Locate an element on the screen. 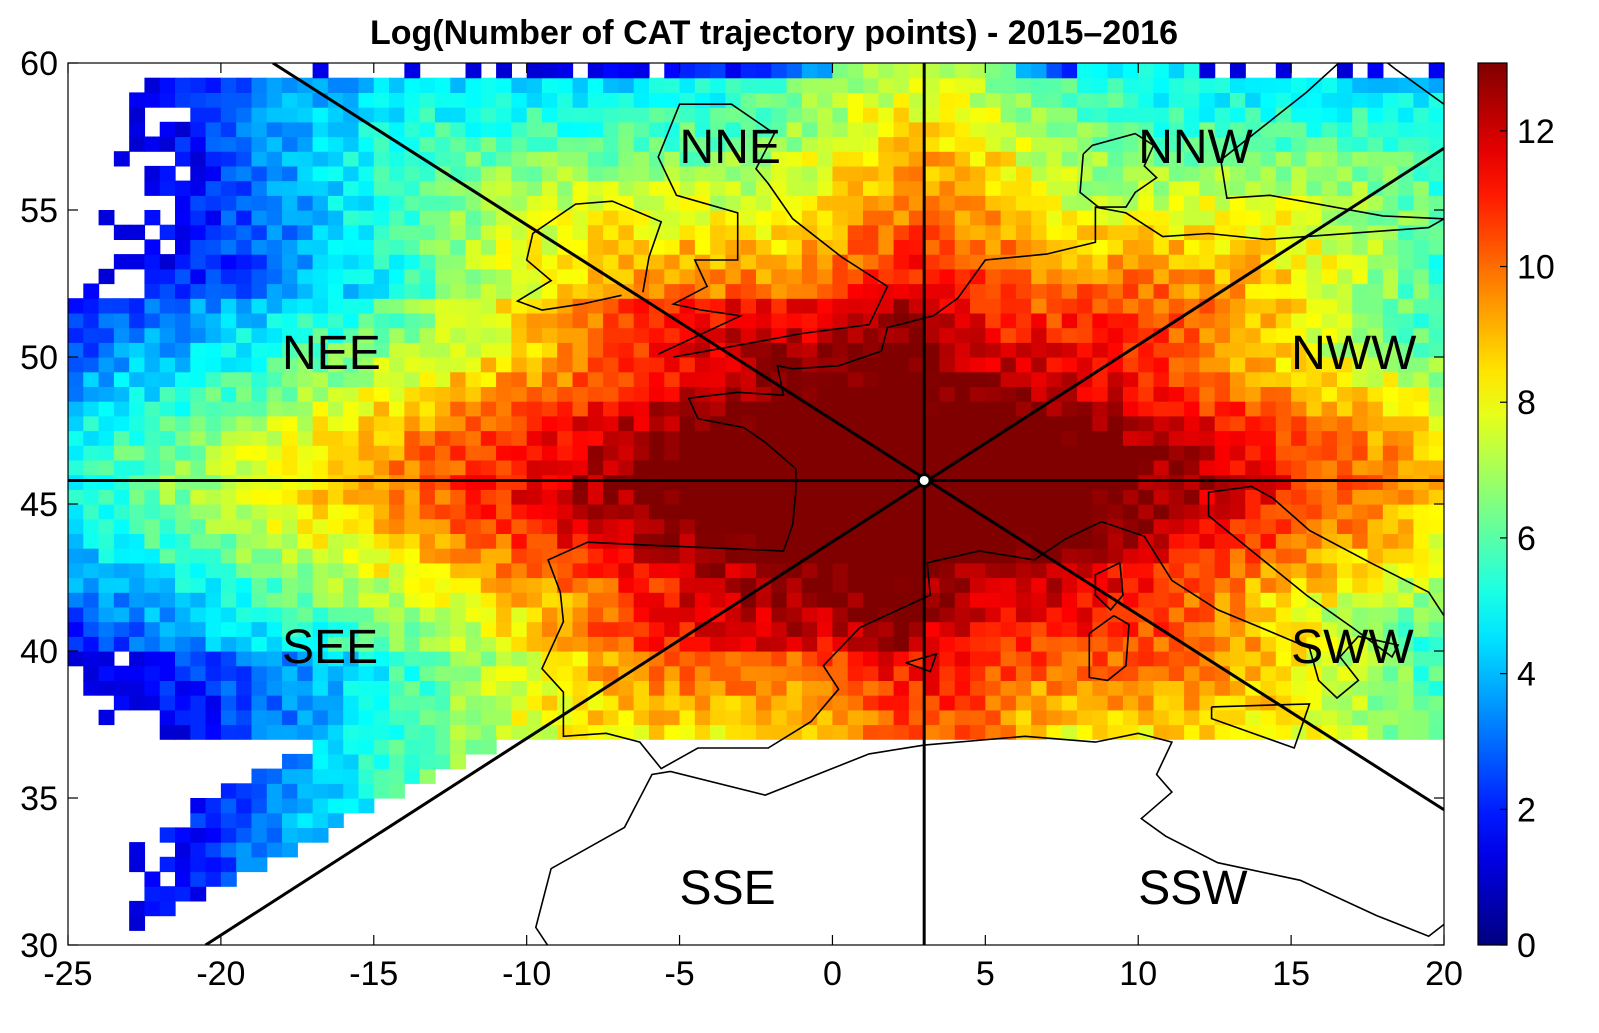  colorbar-tick-label: 10 is located at coordinates (1536, 268).